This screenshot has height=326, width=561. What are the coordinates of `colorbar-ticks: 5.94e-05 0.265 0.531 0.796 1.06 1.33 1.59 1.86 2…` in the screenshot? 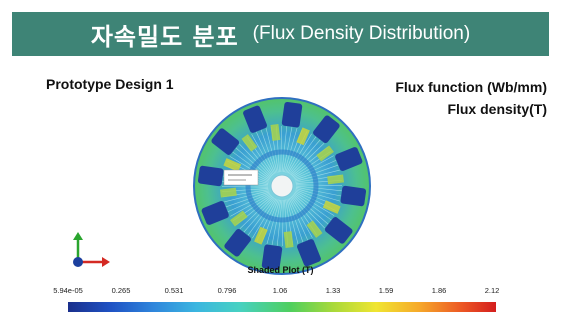 It's located at (276, 292).